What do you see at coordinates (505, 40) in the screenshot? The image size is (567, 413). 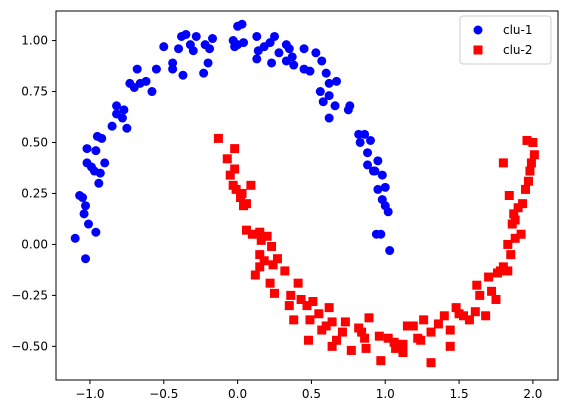 I see `legend: clu-1 clu-2` at bounding box center [505, 40].